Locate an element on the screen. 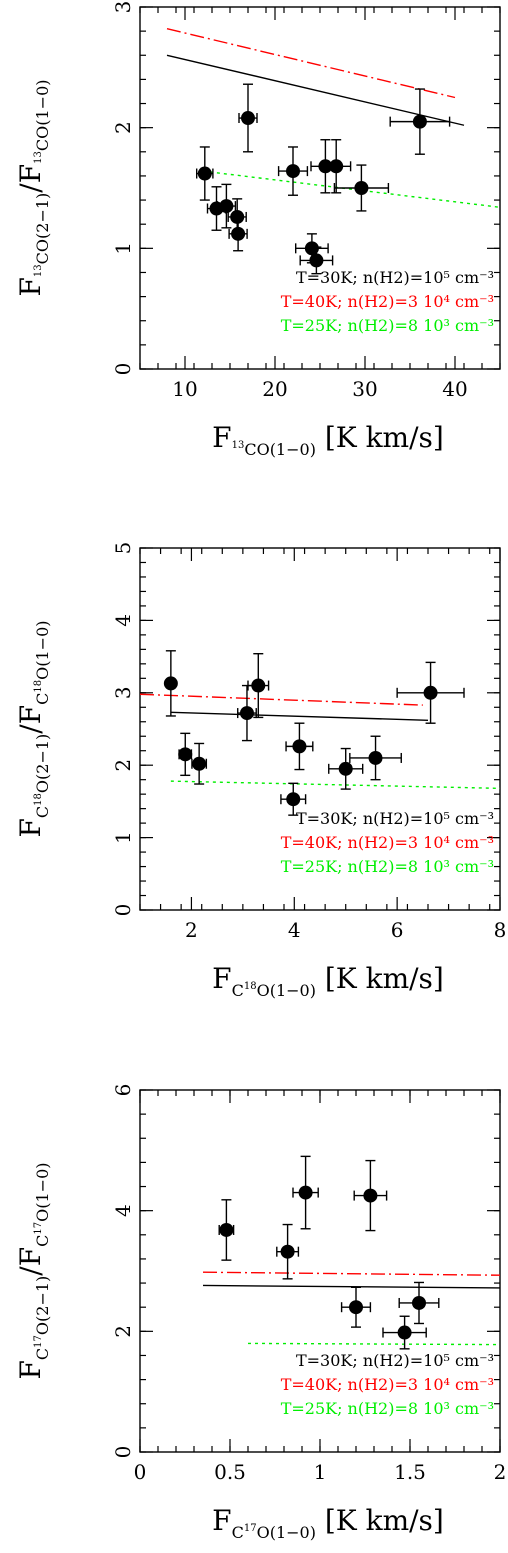 The image size is (508, 1553). y-axis-label: FC17O(2−1)/FC17O(1−0) is located at coordinates (33, 1270).